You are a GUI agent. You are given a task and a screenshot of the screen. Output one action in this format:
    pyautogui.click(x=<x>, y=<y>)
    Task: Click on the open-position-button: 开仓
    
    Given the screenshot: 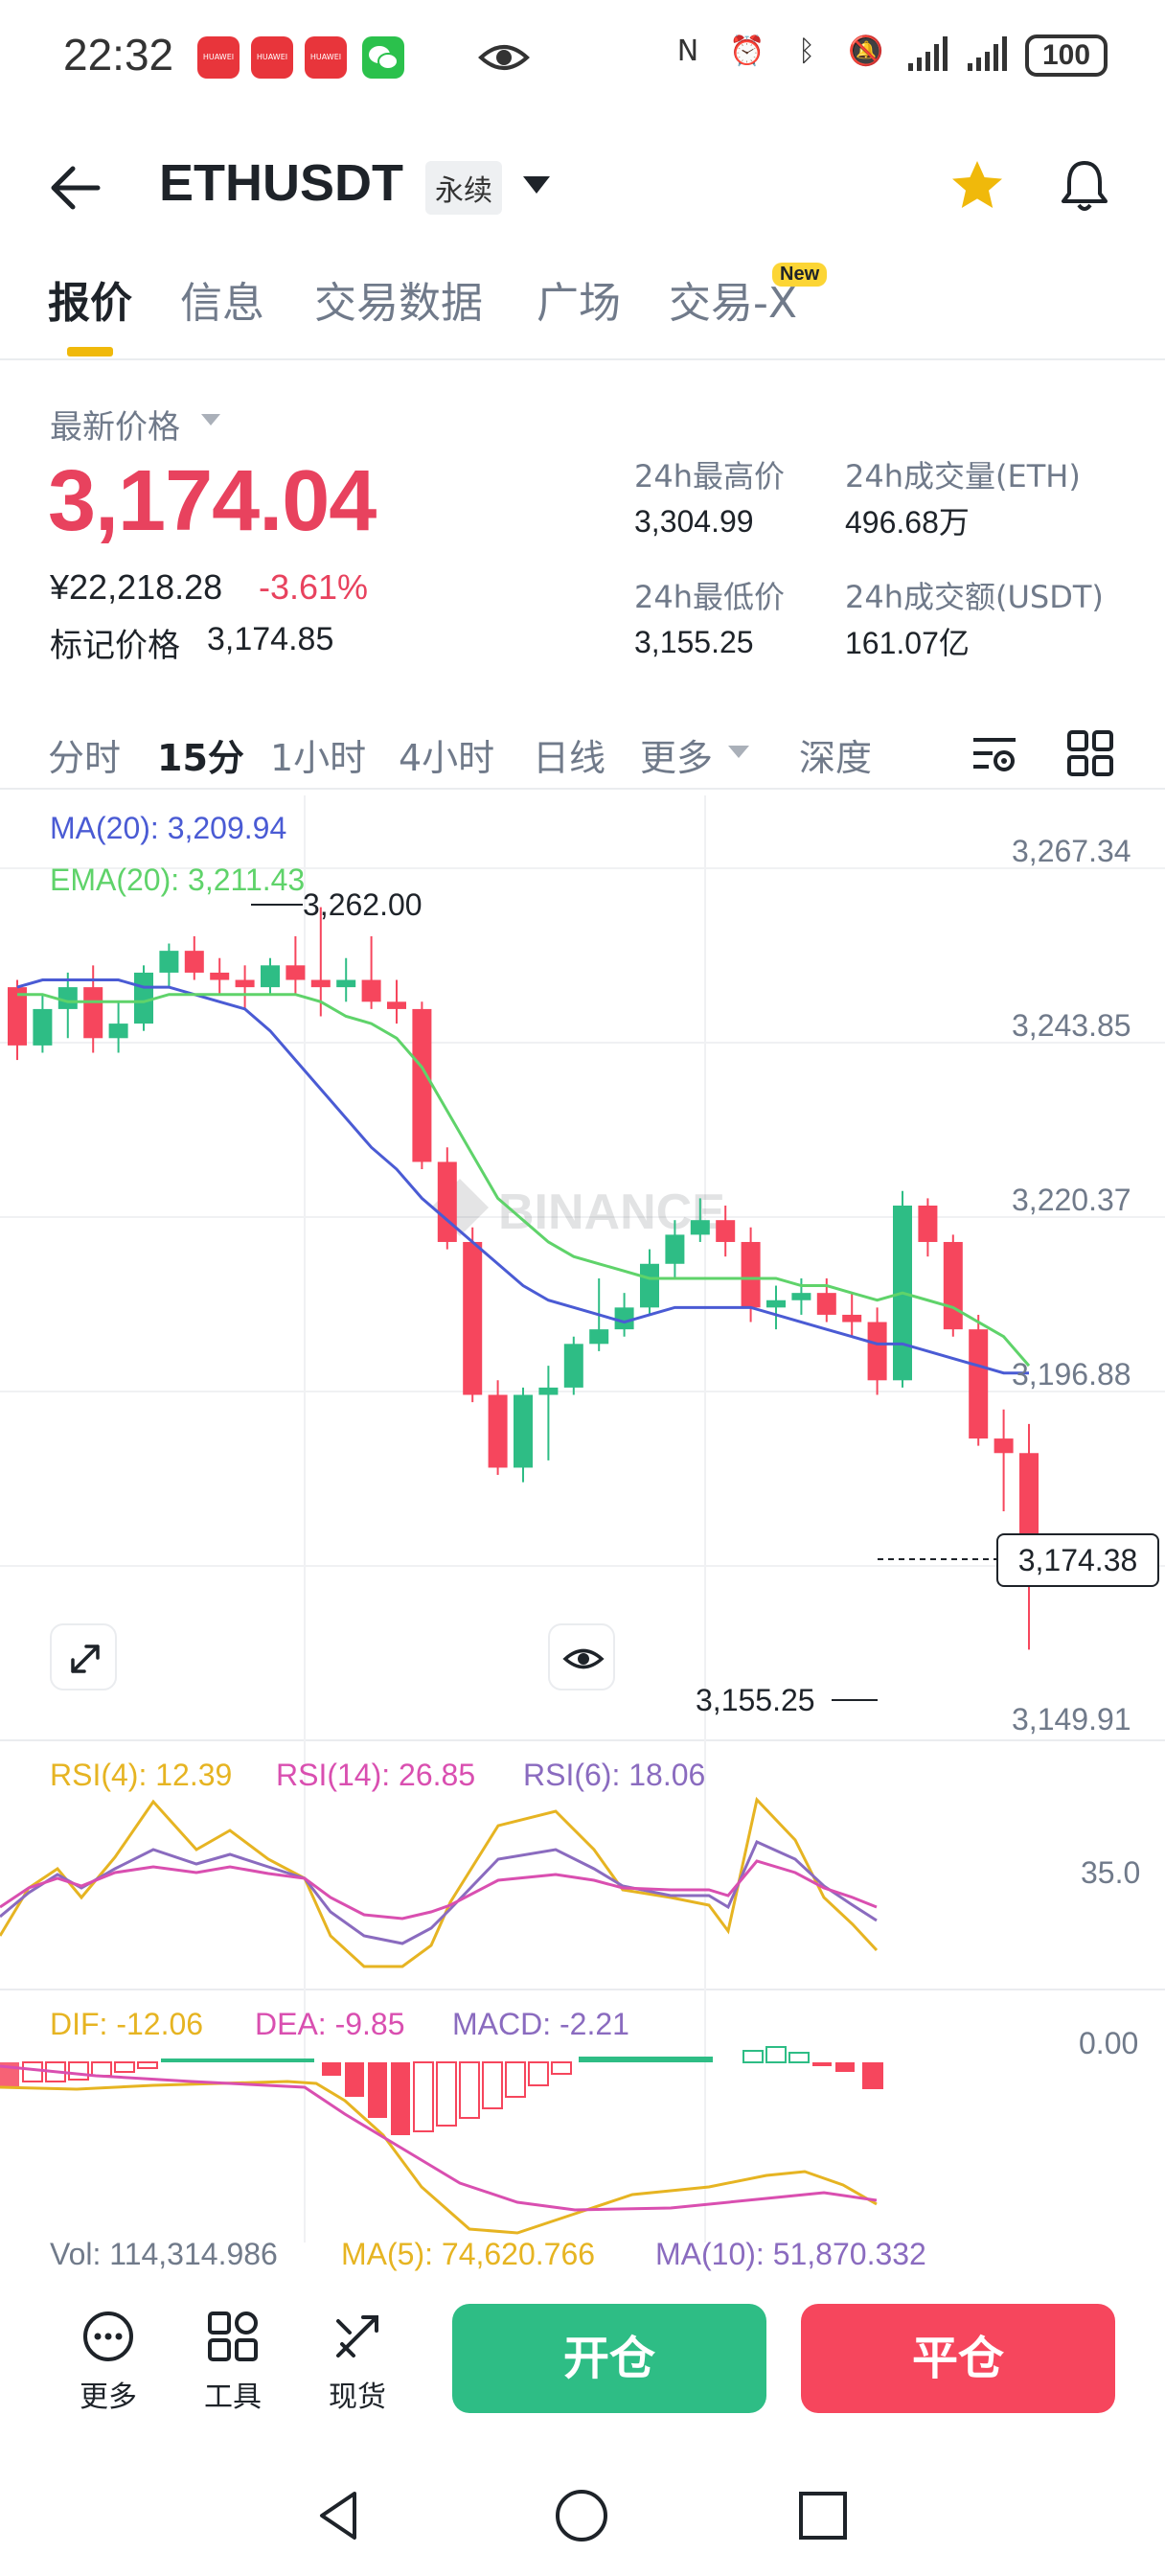 What is the action you would take?
    pyautogui.click(x=609, y=2358)
    